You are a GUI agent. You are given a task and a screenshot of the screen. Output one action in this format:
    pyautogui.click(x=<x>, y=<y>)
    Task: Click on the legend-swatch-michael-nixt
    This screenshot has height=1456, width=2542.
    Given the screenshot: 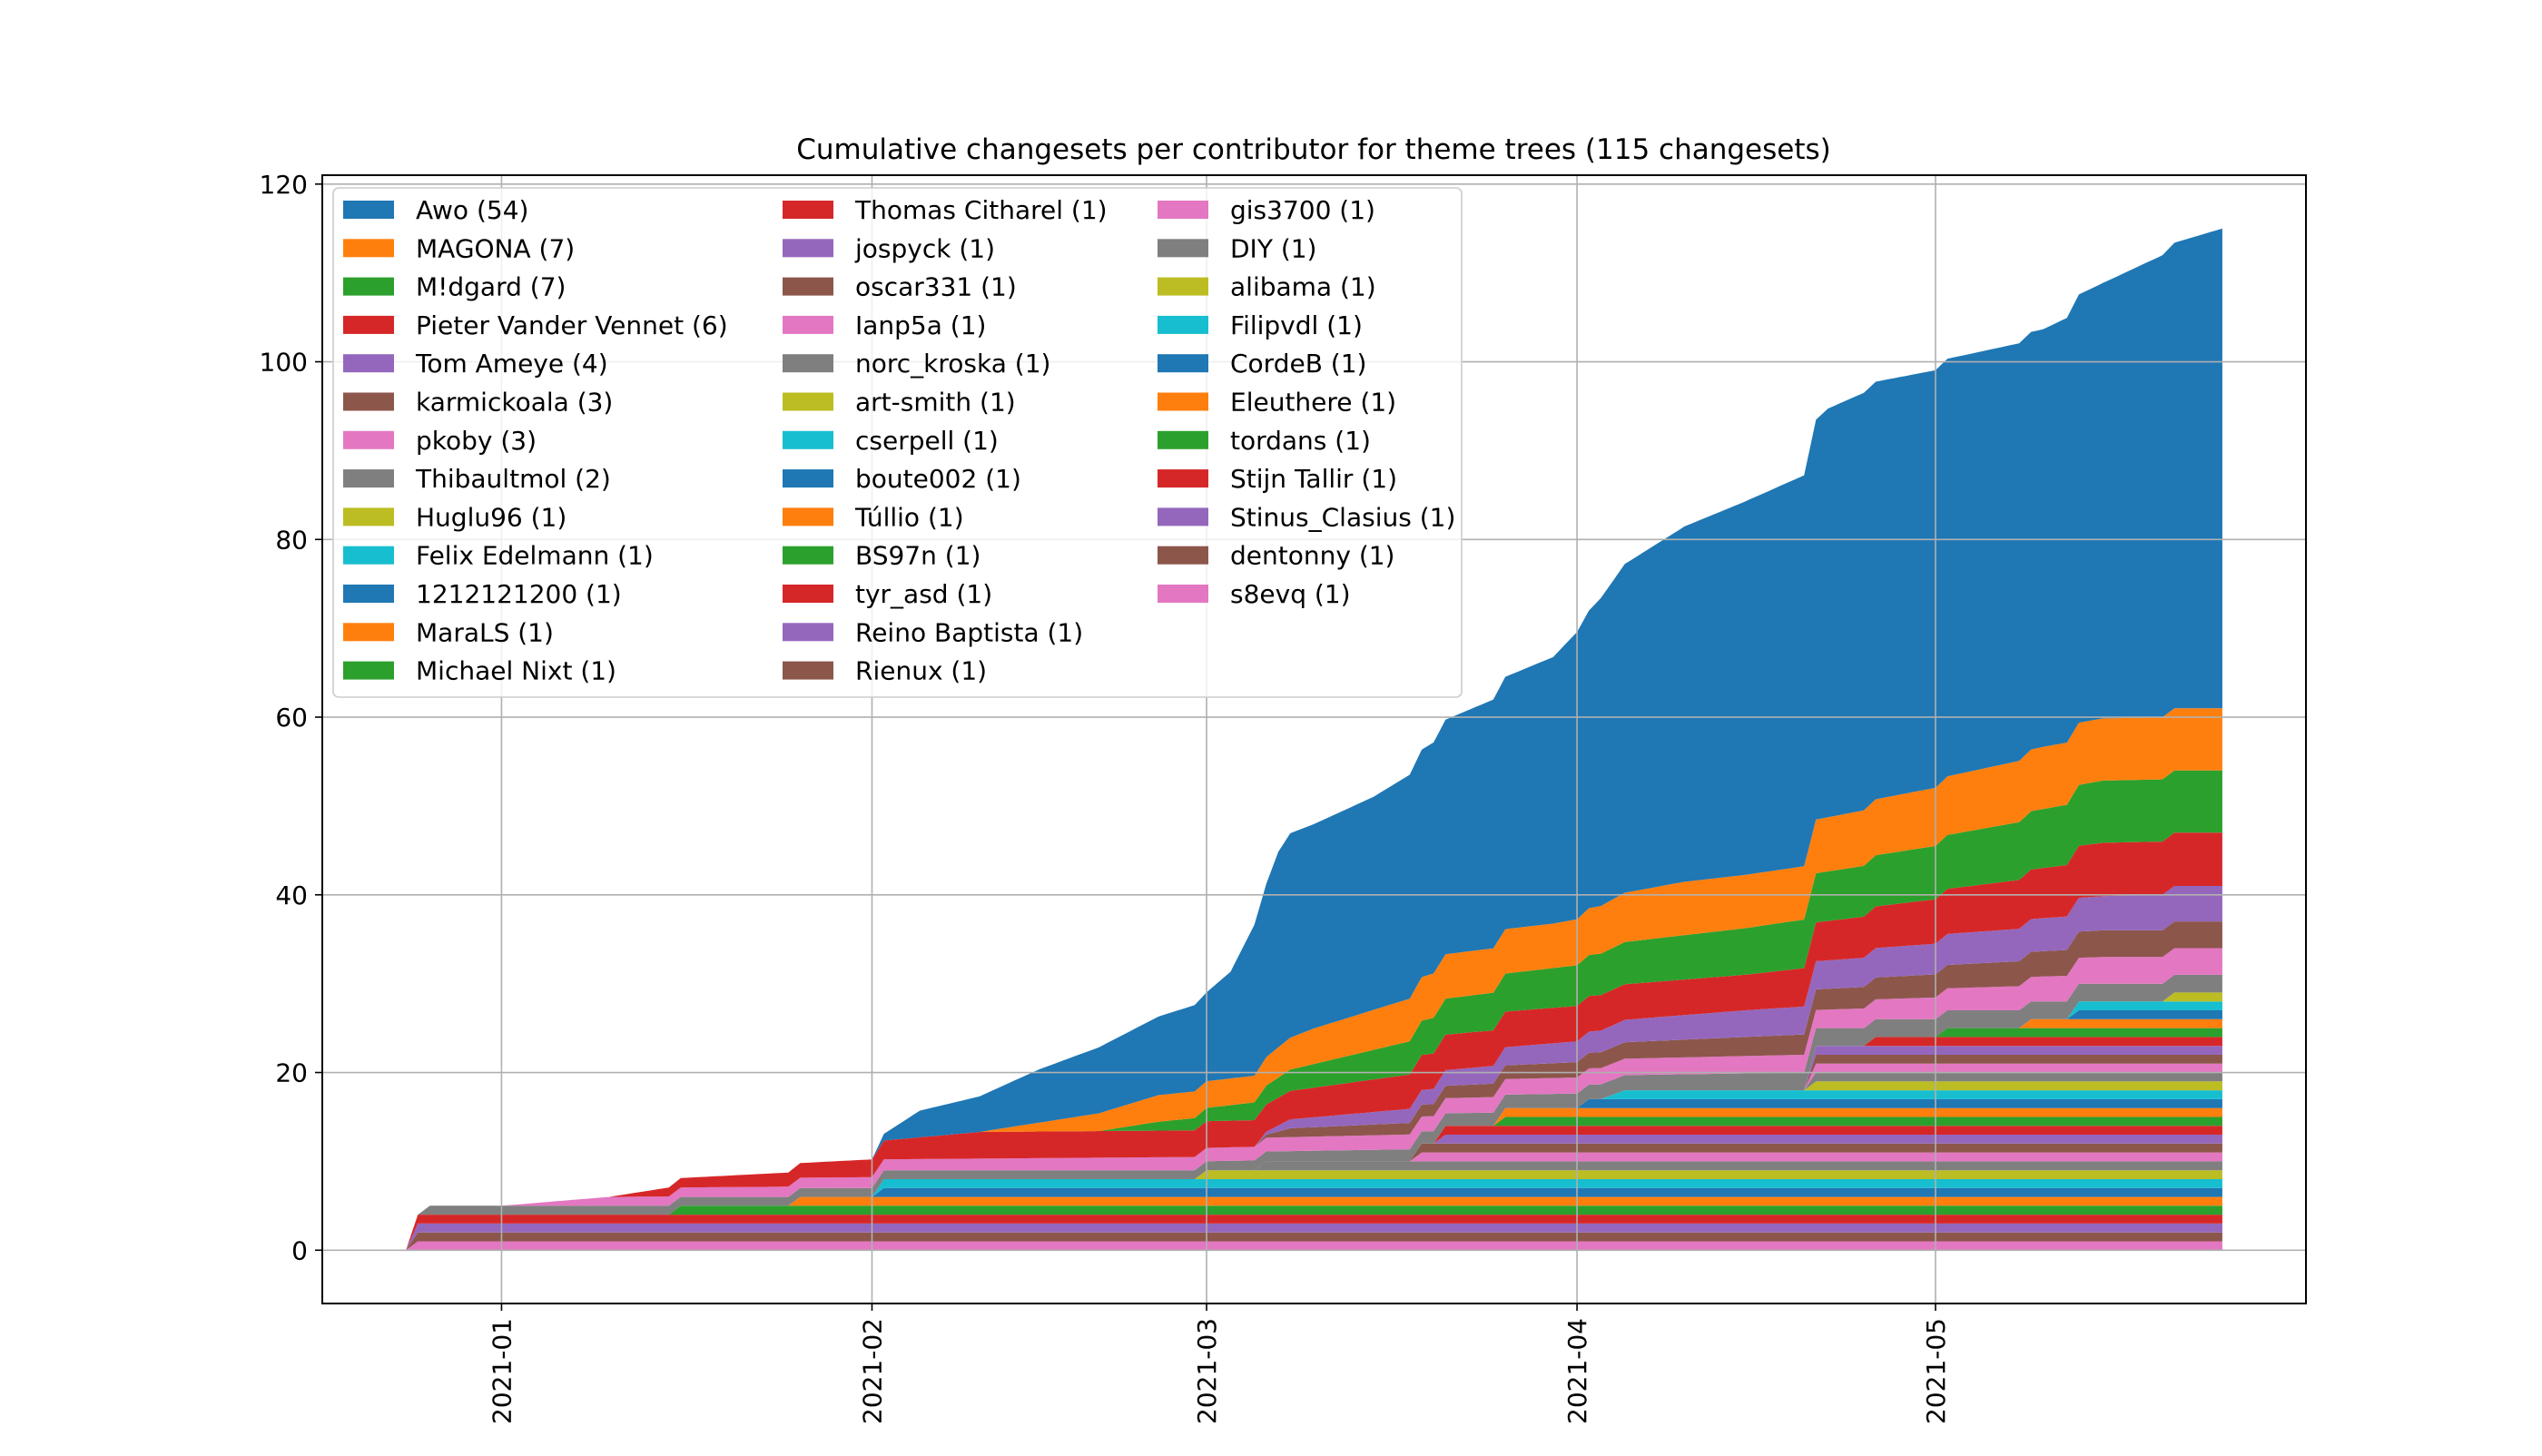 What is the action you would take?
    pyautogui.click(x=368, y=670)
    